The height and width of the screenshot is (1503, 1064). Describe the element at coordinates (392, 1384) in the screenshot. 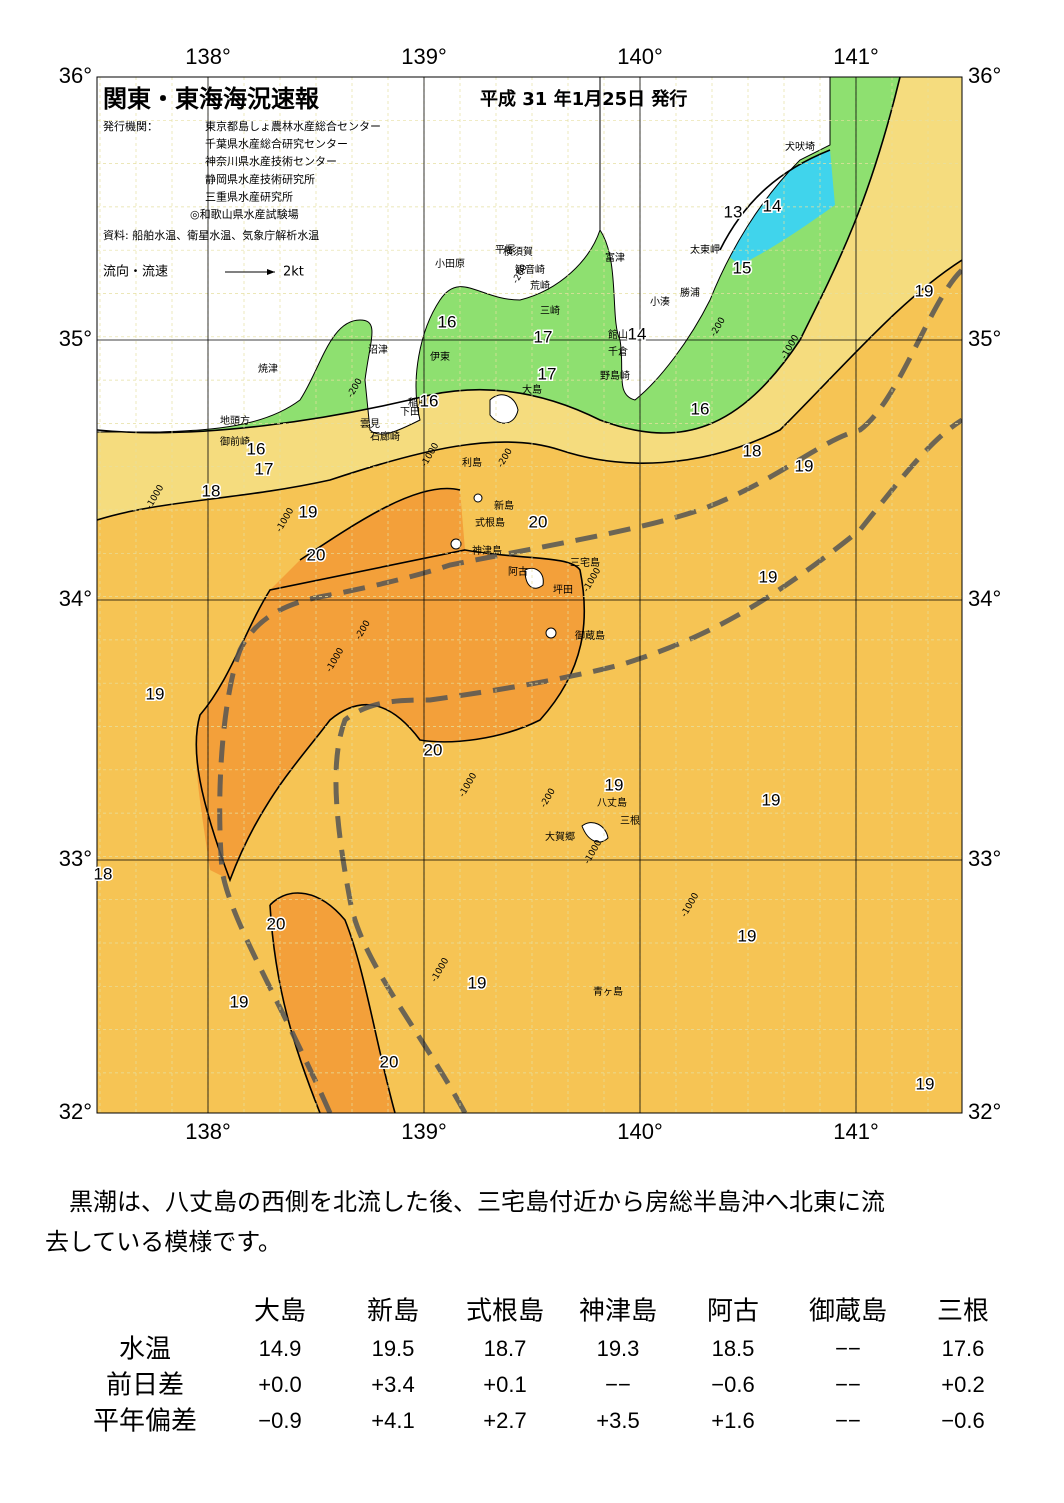

I see `table-cell: +3.4` at that location.